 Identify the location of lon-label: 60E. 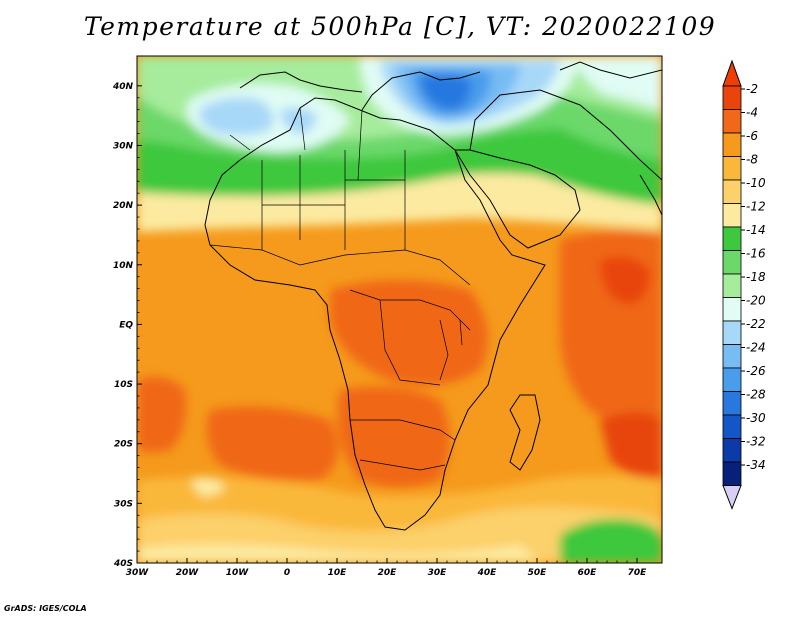
(588, 573).